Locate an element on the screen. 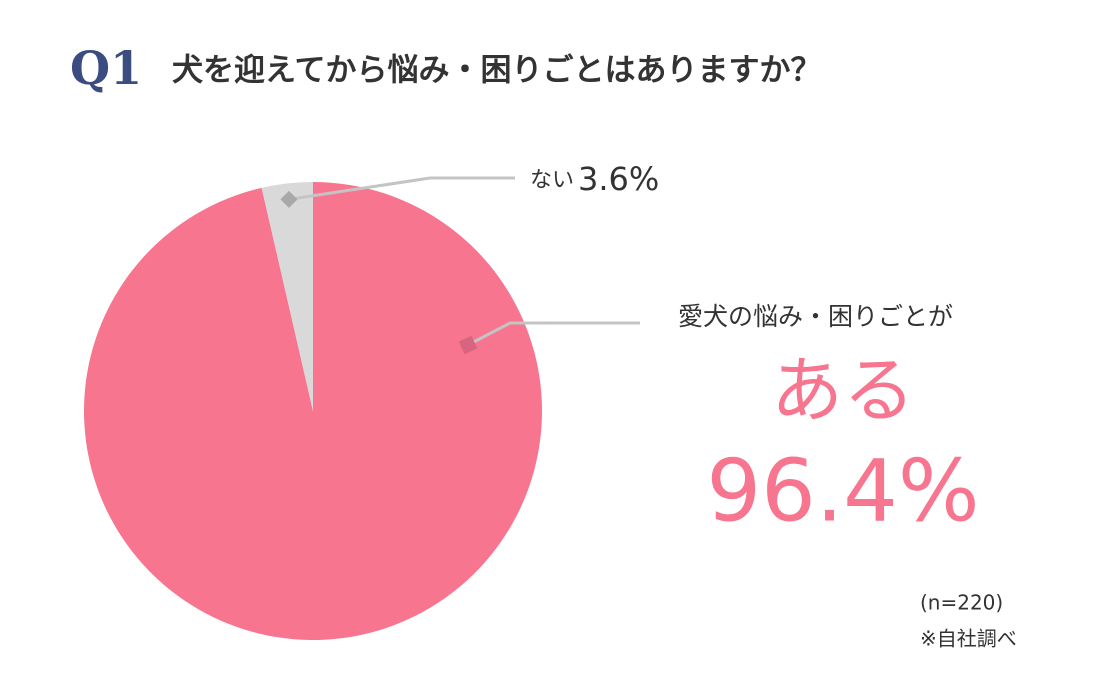 Image resolution: width=1094 pixels, height=692 pixels. annotation: 愛犬の悩み・困りごとが is located at coordinates (815, 316).